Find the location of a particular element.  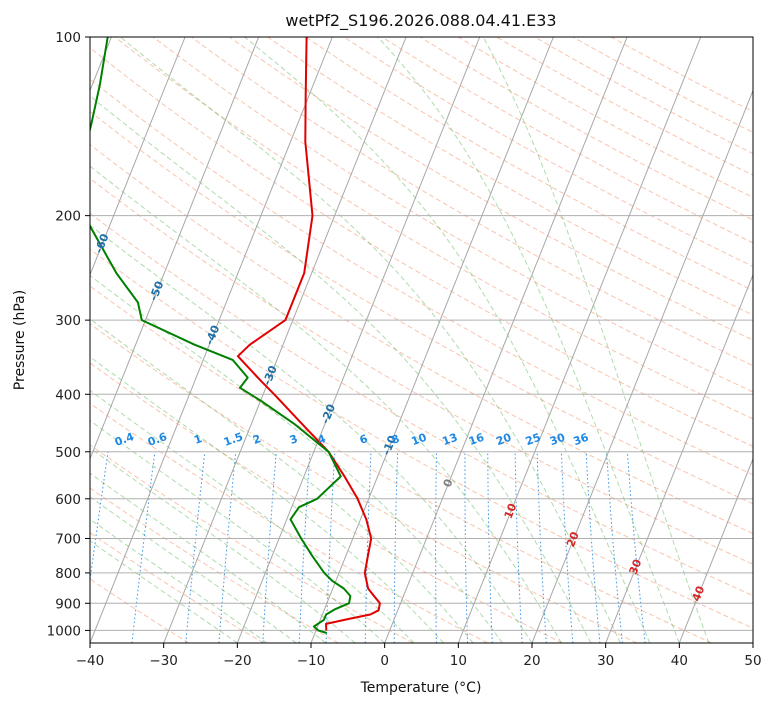

y-tick-label: 200 is located at coordinates (68, 217).